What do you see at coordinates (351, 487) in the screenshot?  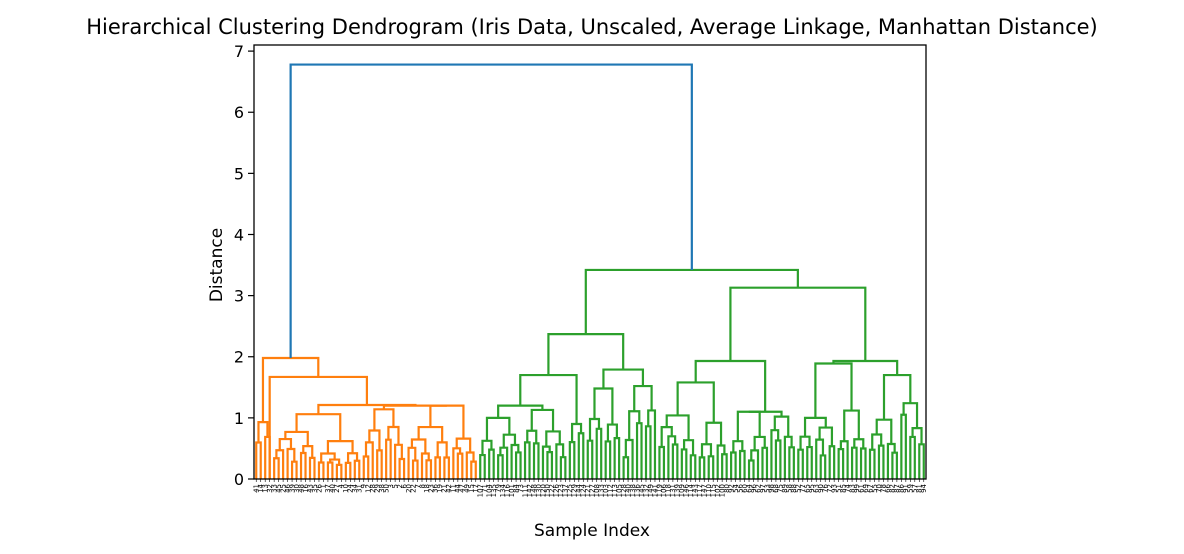 I see `leaf-label: 24` at bounding box center [351, 487].